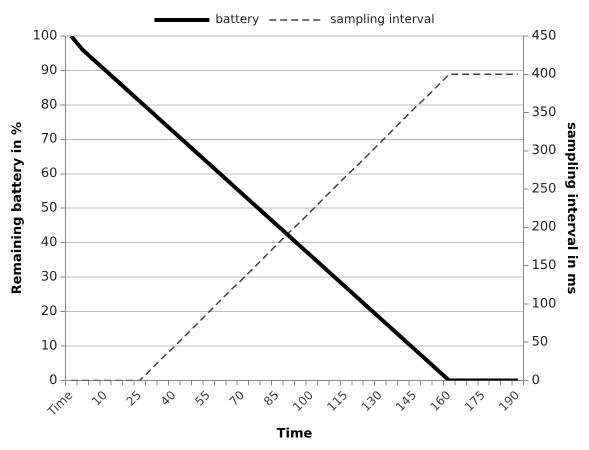 The image size is (589, 450). What do you see at coordinates (571, 208) in the screenshot?
I see `y2-axis-title: sampling interval in ms` at bounding box center [571, 208].